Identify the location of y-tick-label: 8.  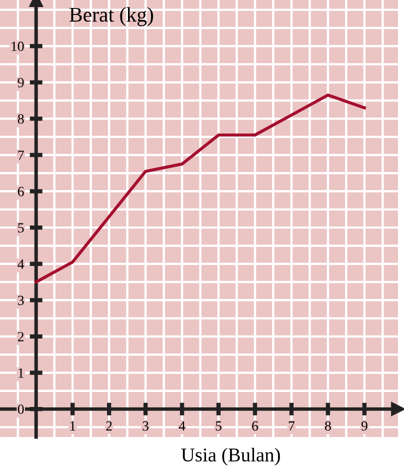
(21, 119).